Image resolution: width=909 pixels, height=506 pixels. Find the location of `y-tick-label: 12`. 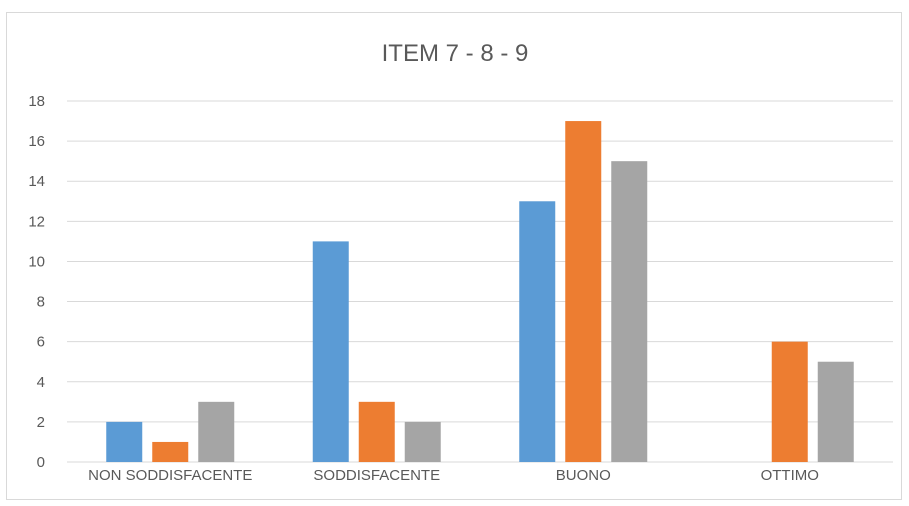

y-tick-label: 12 is located at coordinates (36, 221).